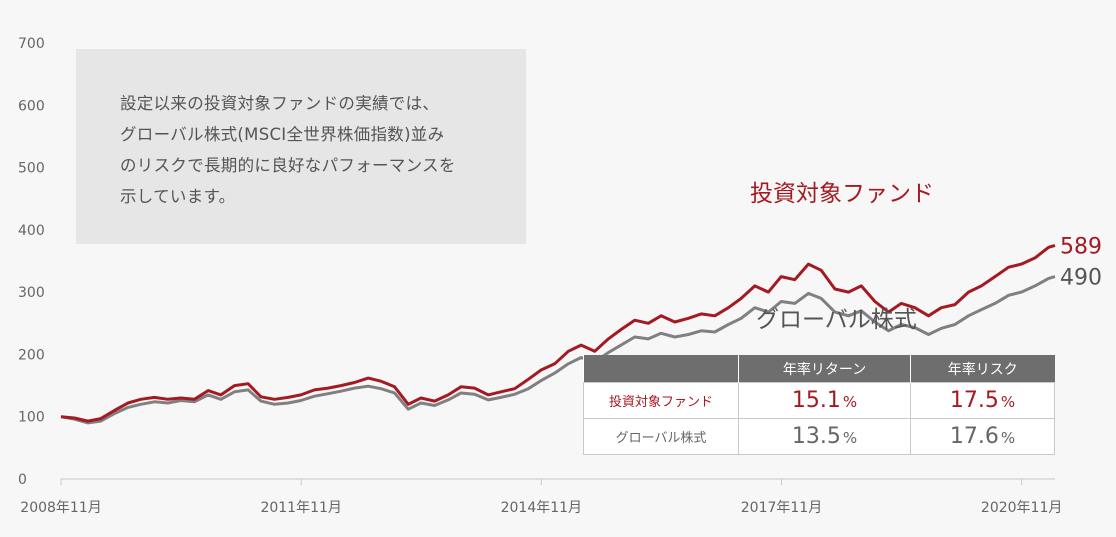 This screenshot has height=537, width=1116. I want to click on y-tick-label: 600, so click(31, 106).